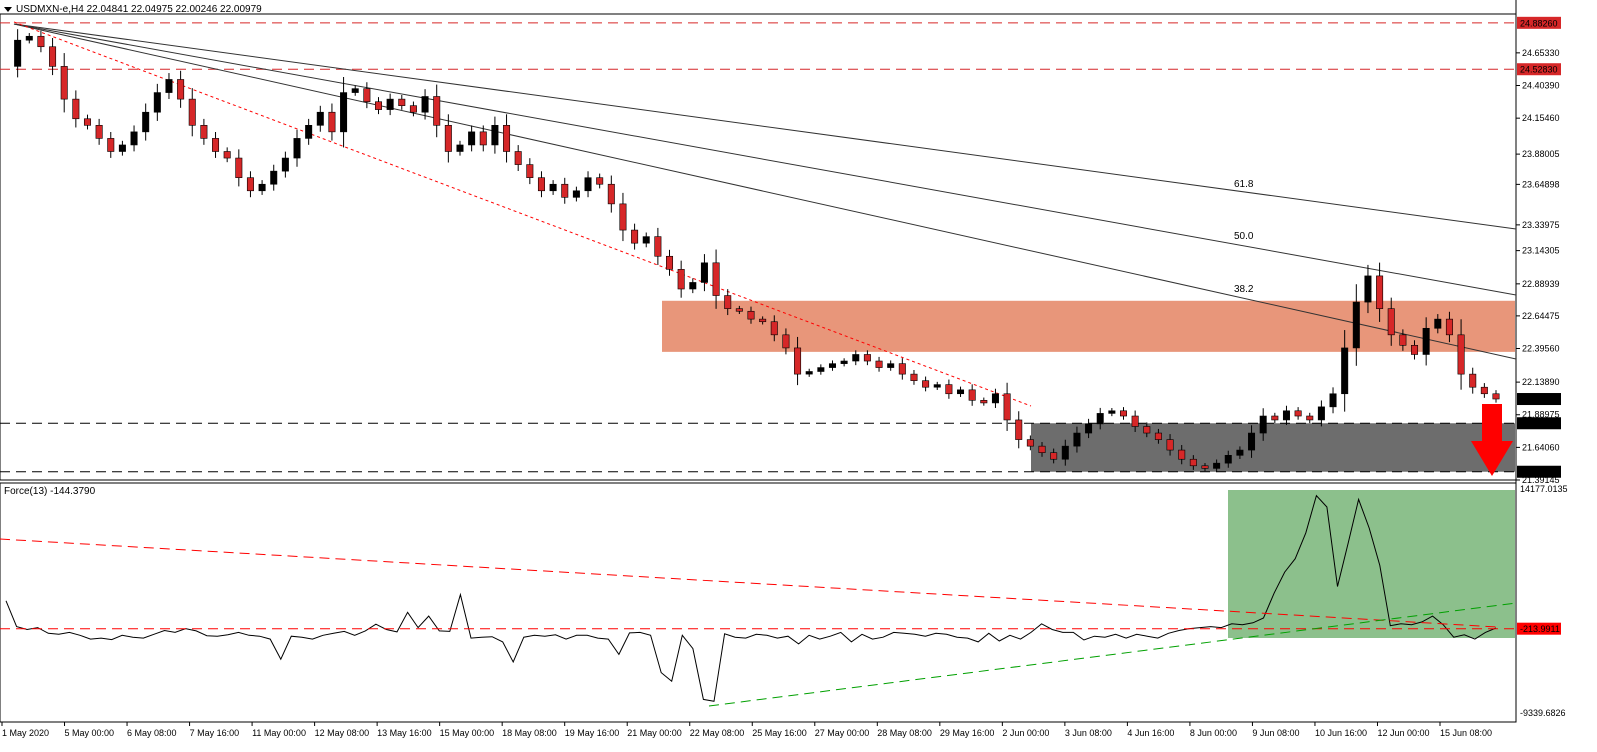 This screenshot has height=752, width=1597. Describe the element at coordinates (1371, 564) in the screenshot. I see `force-highlight-zone` at that location.